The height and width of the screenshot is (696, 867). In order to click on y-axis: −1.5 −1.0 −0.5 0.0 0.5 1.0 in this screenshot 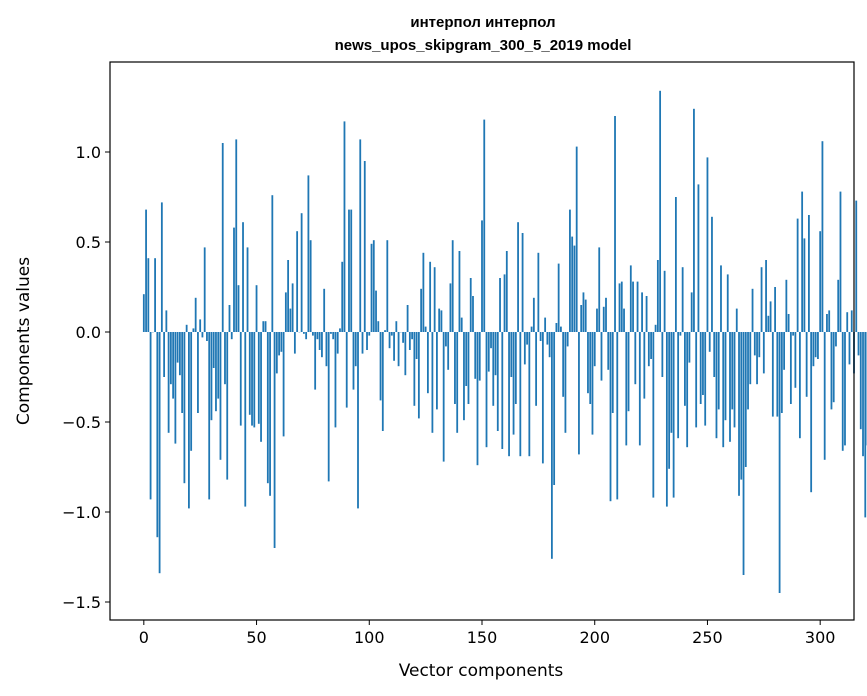, I will do `click(86, 377)`.